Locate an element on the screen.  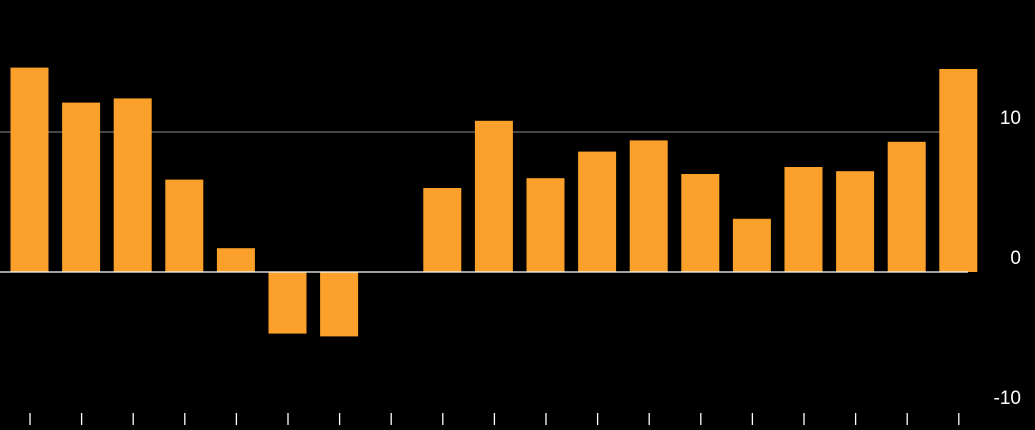
y-tick-label-0: 0 is located at coordinates (1015, 258).